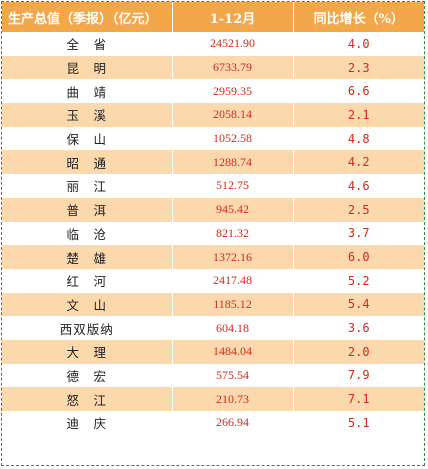  What do you see at coordinates (358, 351) in the screenshot?
I see `growth-cell: 2.0` at bounding box center [358, 351].